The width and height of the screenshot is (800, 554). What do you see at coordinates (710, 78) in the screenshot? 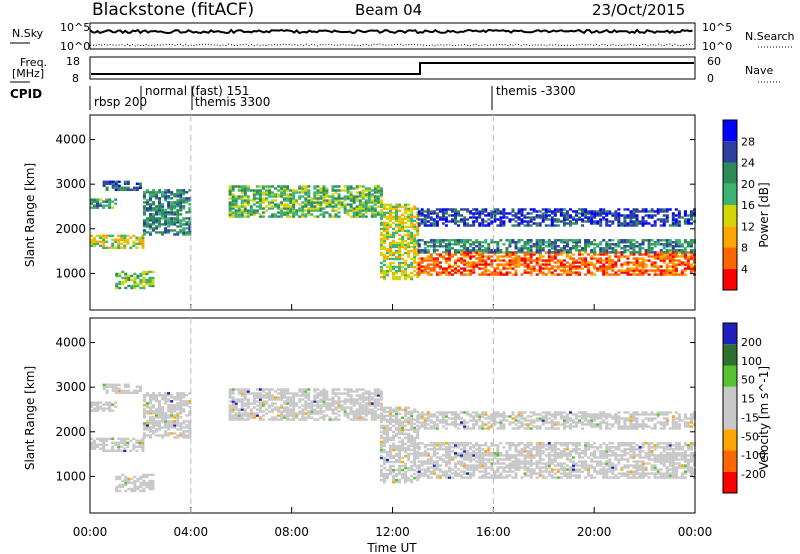
I see `nave-tick-bottom: 0` at bounding box center [710, 78].